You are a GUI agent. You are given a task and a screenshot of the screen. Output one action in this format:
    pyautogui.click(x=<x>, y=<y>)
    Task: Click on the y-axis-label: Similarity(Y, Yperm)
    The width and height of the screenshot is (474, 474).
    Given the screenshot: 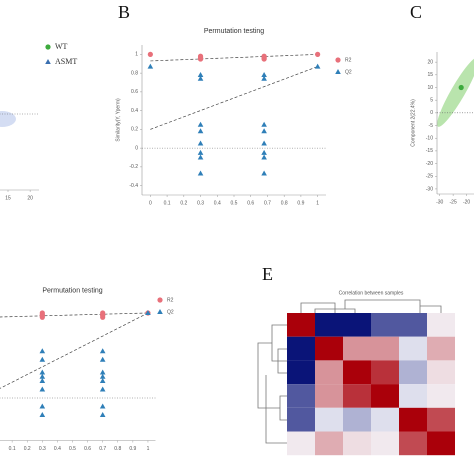 What is the action you would take?
    pyautogui.click(x=118, y=120)
    